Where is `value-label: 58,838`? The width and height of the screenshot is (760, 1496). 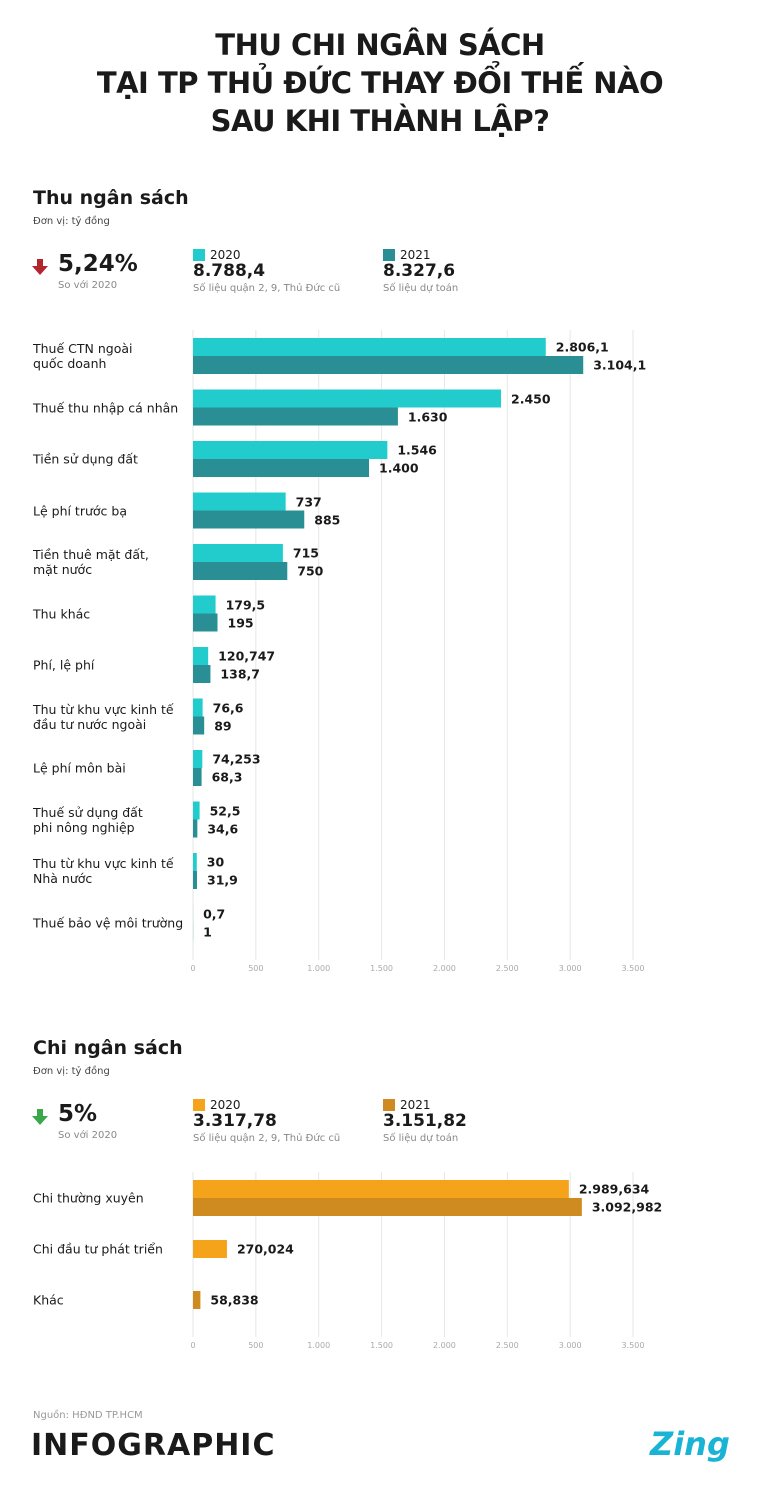 value-label: 58,838 is located at coordinates (234, 1300).